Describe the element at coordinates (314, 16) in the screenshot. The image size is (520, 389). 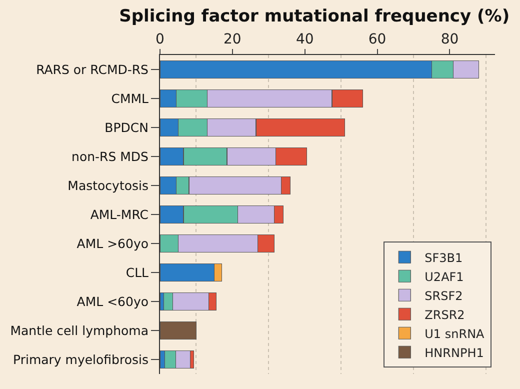
I see `chart-title: Splicing factor mutational frequency (%)` at that location.